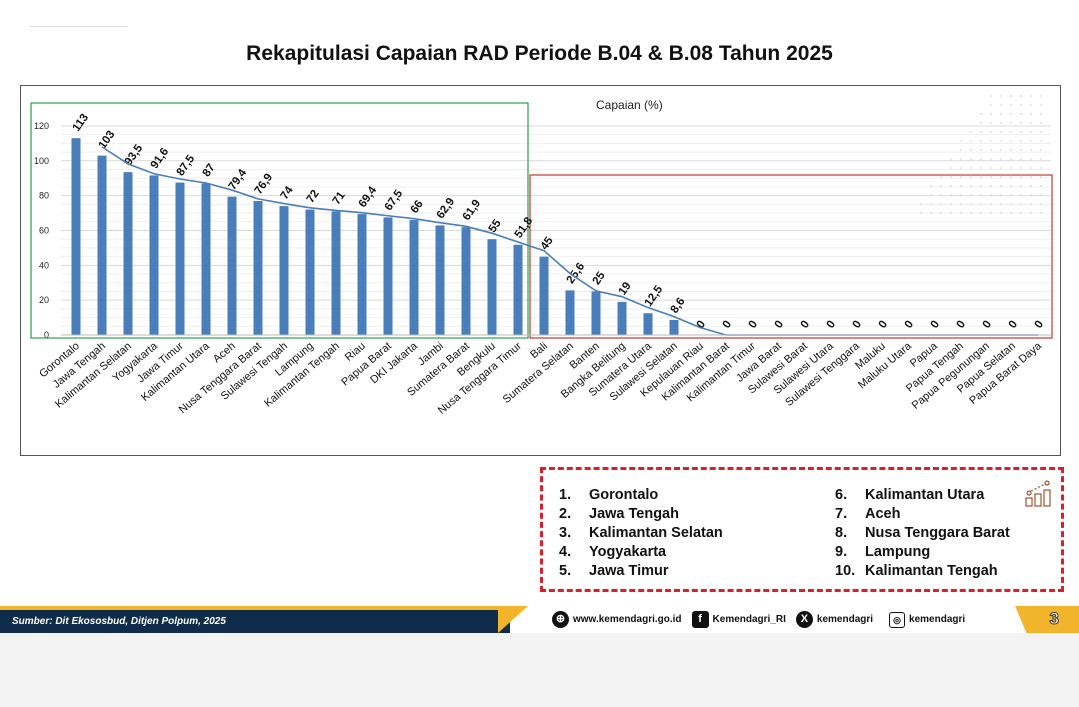  Describe the element at coordinates (845, 619) in the screenshot. I see `x-link: kemendagri` at that location.